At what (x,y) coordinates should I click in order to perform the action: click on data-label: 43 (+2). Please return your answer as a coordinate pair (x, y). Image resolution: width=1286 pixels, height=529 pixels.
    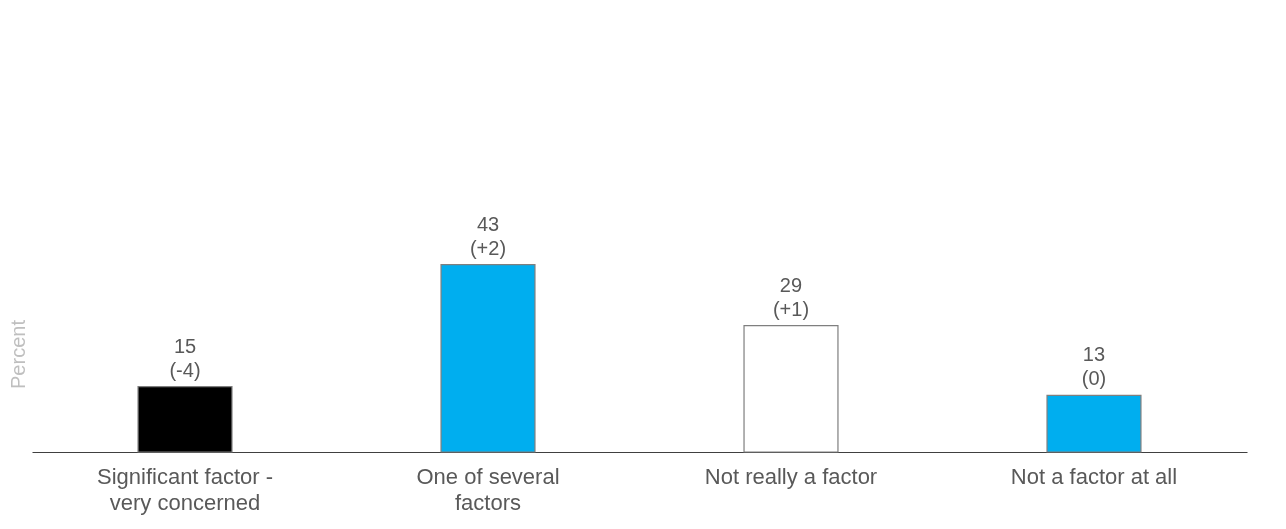
    Looking at the image, I should click on (488, 235).